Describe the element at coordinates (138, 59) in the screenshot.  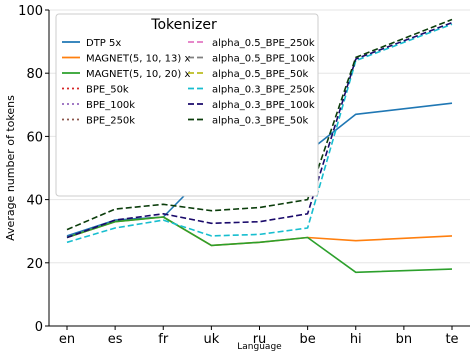
I see `legend-label: MAGNET(5, 10, 13) x` at that location.